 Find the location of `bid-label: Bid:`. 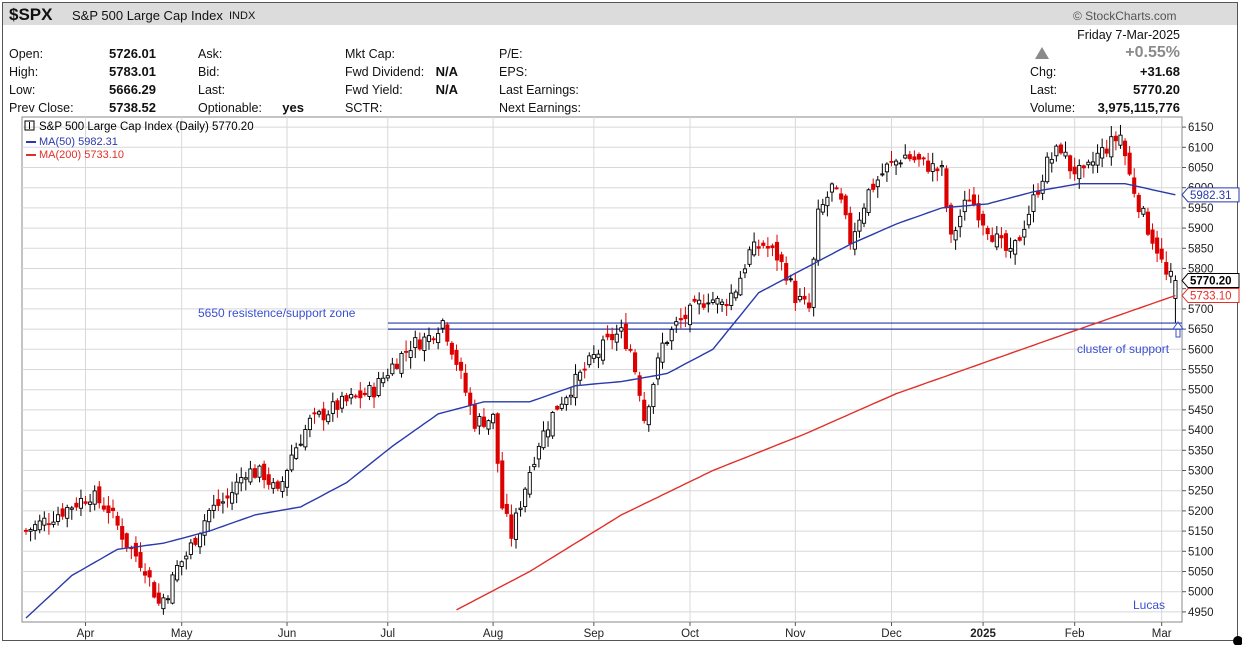

bid-label: Bid: is located at coordinates (209, 72).